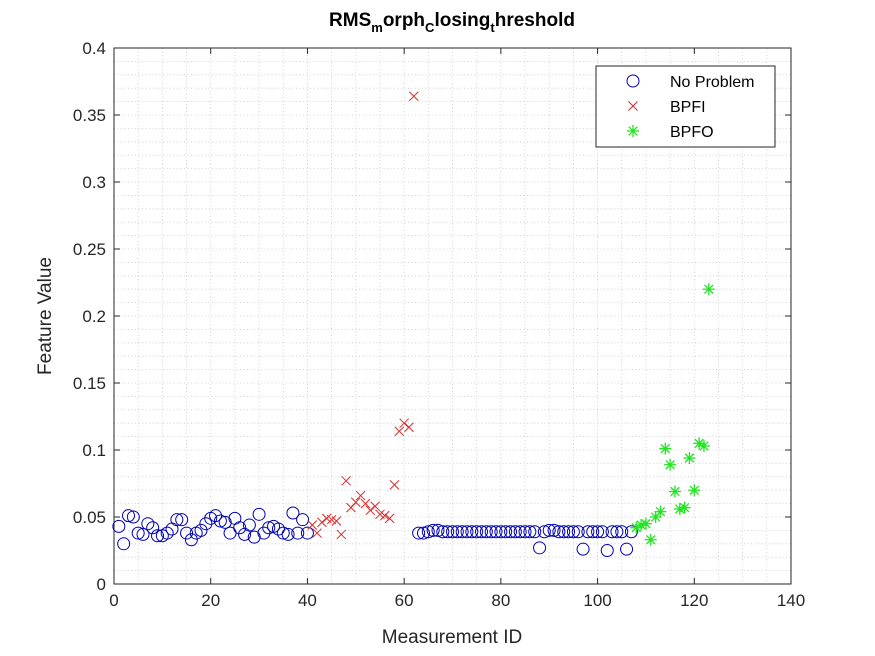  What do you see at coordinates (694, 600) in the screenshot?
I see `x-tick-label: 120` at bounding box center [694, 600].